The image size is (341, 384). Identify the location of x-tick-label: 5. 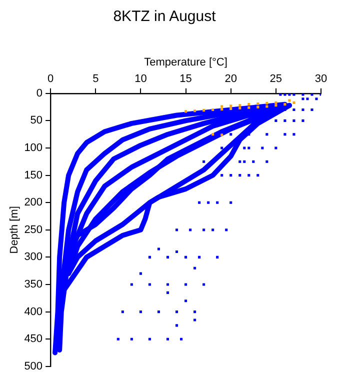
(95, 78).